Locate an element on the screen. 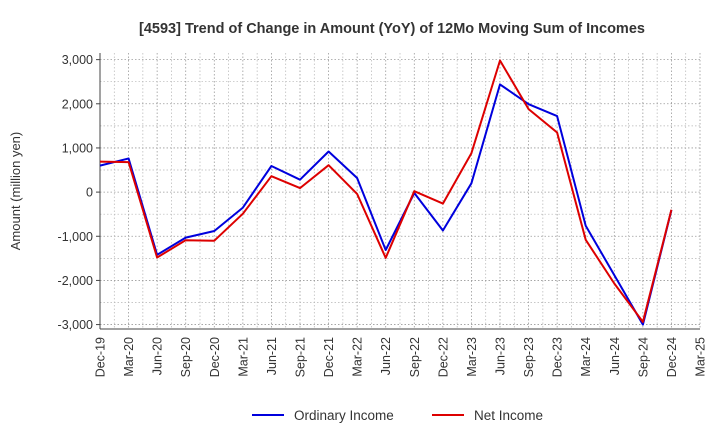  x-tick-label: Mar-24 is located at coordinates (586, 357).